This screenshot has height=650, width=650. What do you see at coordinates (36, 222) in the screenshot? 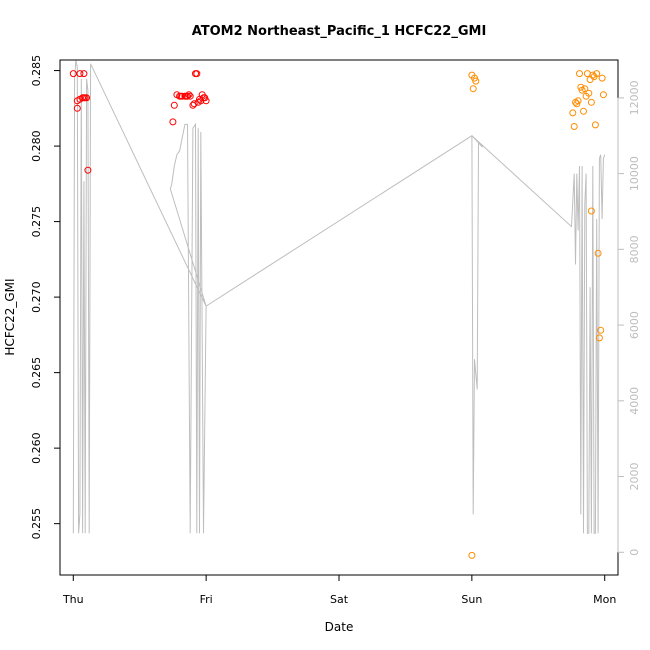
I see `y-tick-label: 0.275` at bounding box center [36, 222].